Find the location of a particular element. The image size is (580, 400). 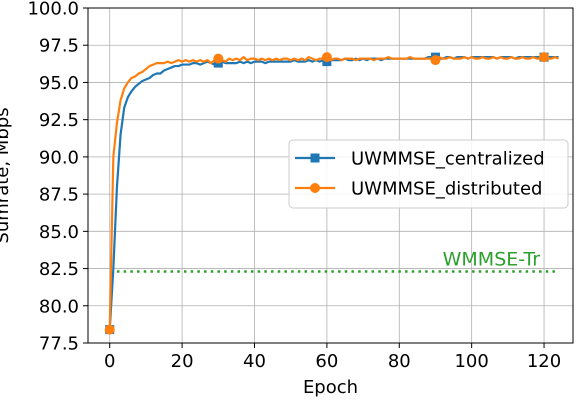

y-tick-label: 100.0 is located at coordinates (53, 10).